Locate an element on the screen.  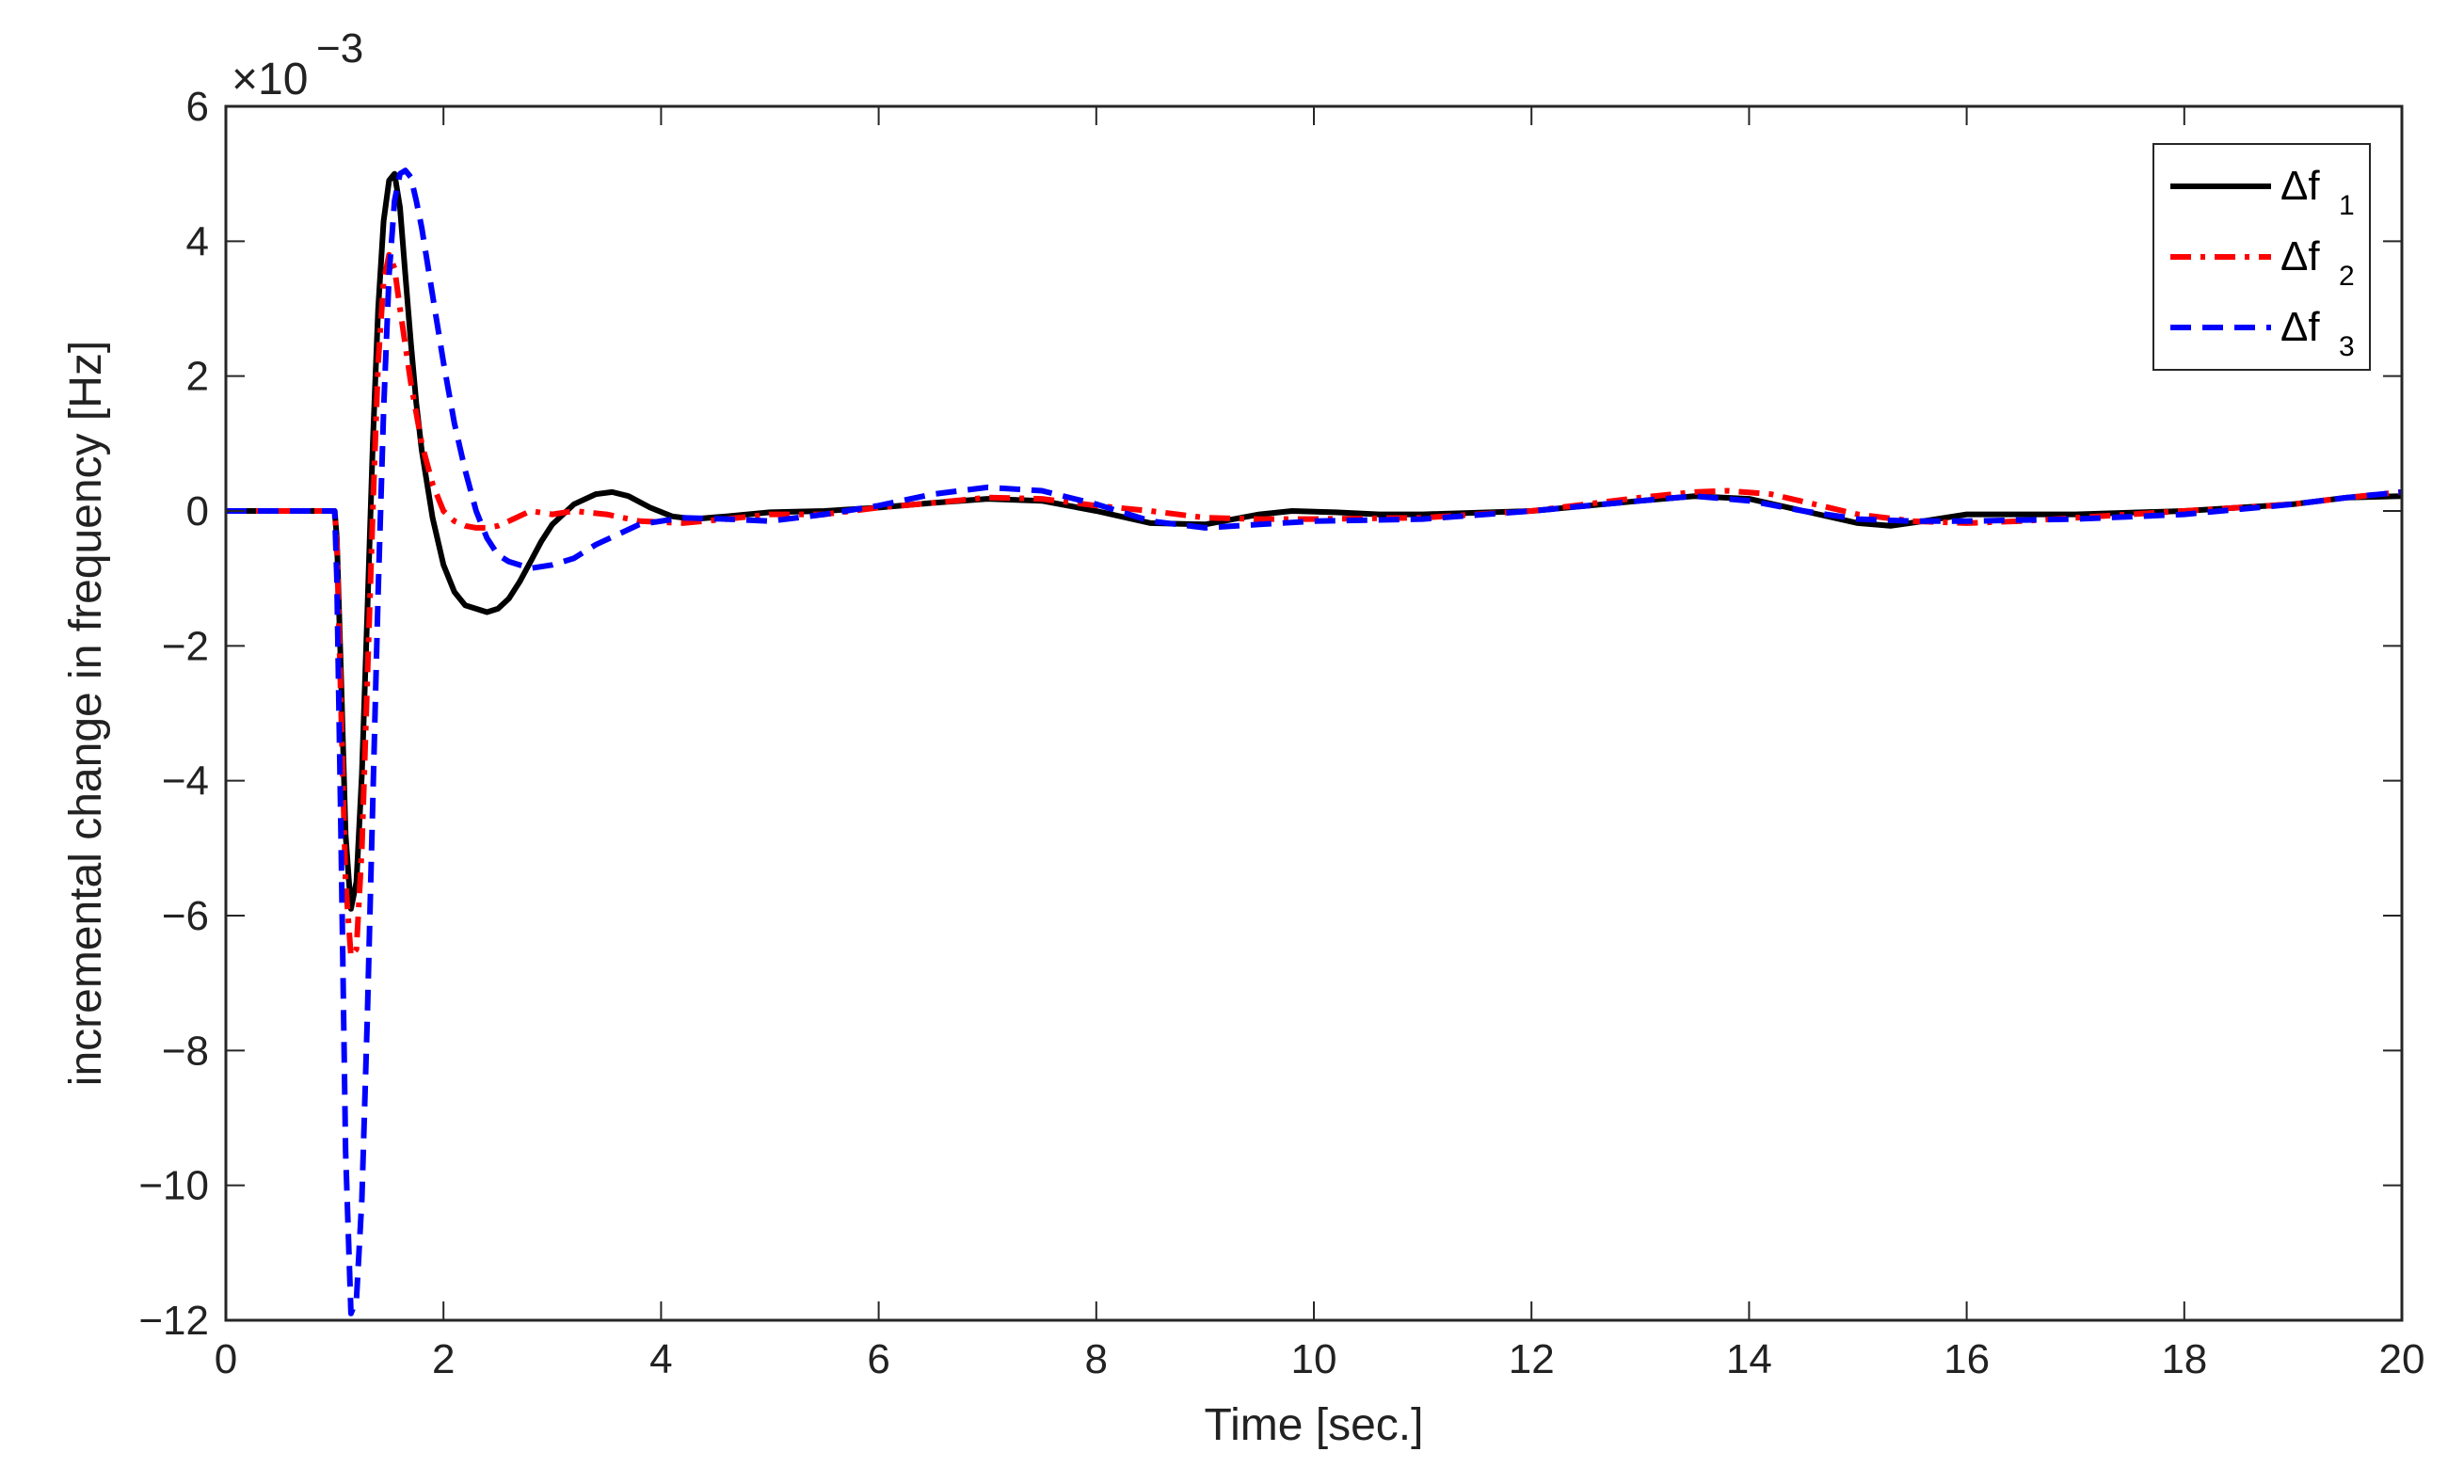
y-tick-label: 4 is located at coordinates (197, 241).